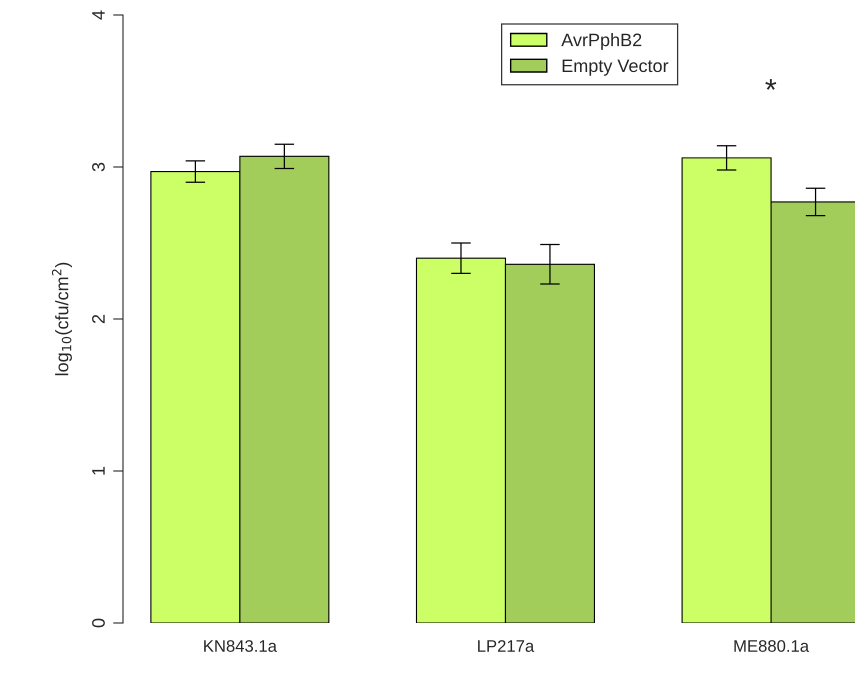 The height and width of the screenshot is (676, 855). Describe the element at coordinates (772, 646) in the screenshot. I see `x-tick-label: ME880.1a` at that location.